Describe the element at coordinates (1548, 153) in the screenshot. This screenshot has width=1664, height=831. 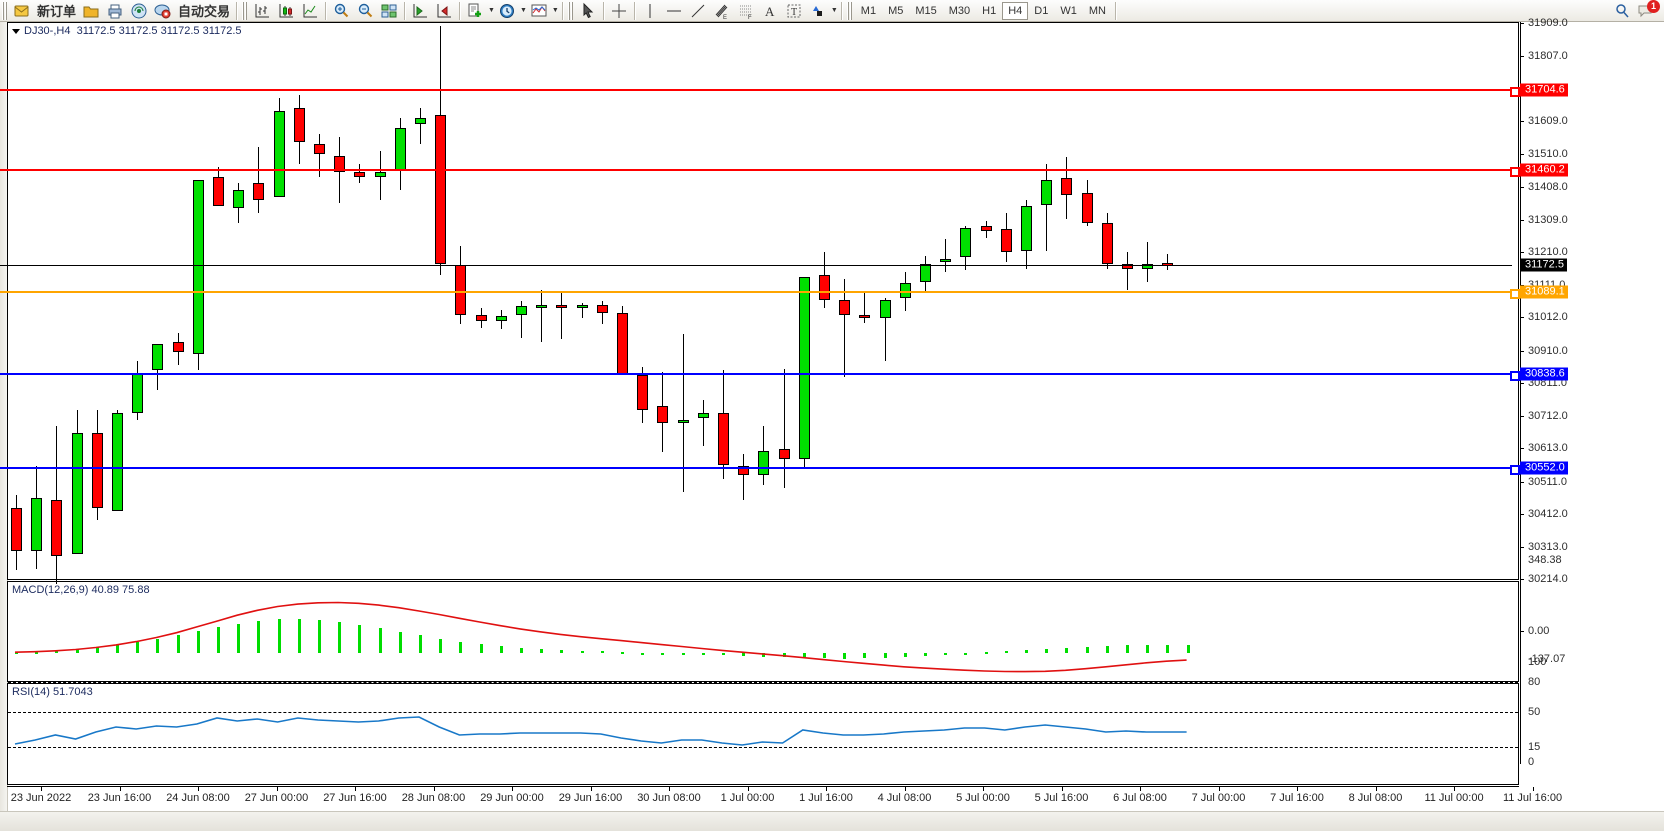
I see `price-axis-label: 31510.0` at that location.